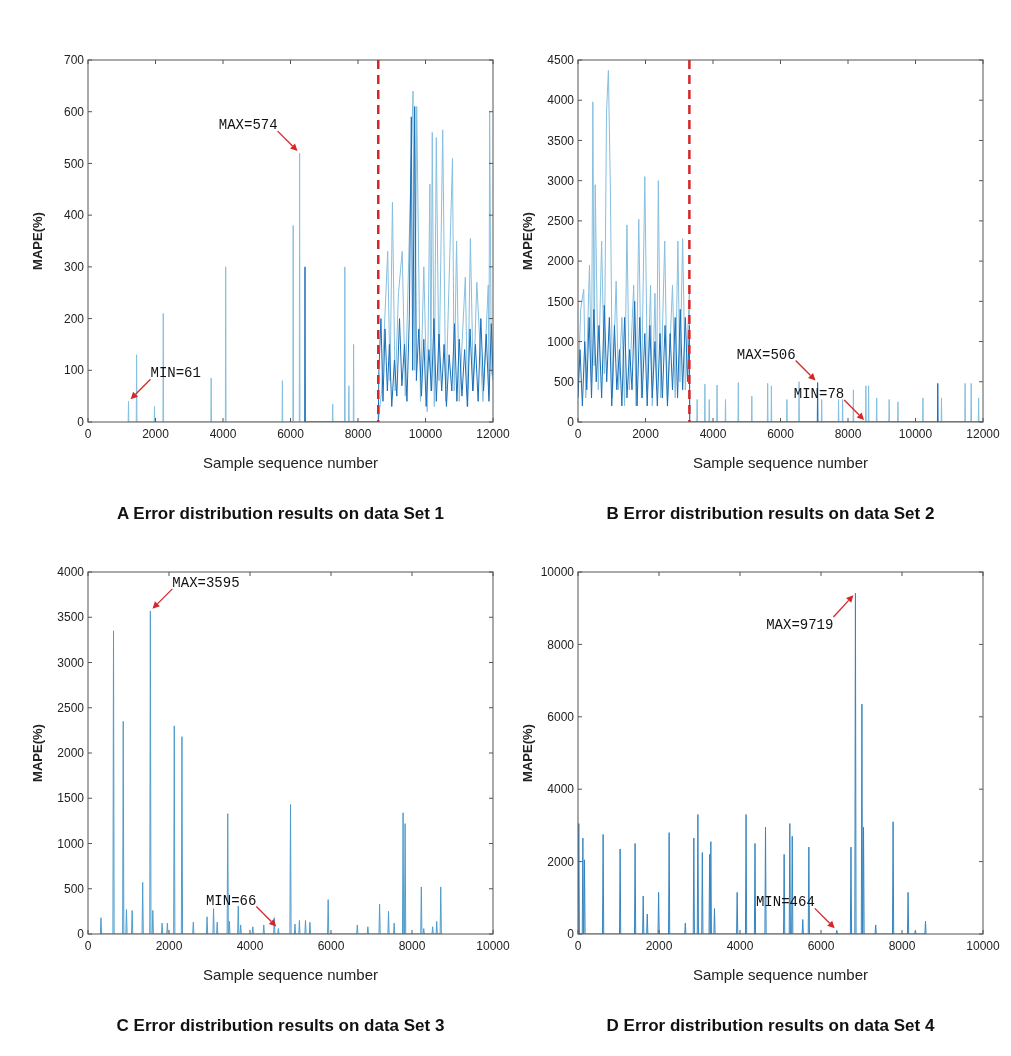 The height and width of the screenshot is (1056, 1011). What do you see at coordinates (800, 625) in the screenshot?
I see `annotation: MAX=9719` at bounding box center [800, 625].